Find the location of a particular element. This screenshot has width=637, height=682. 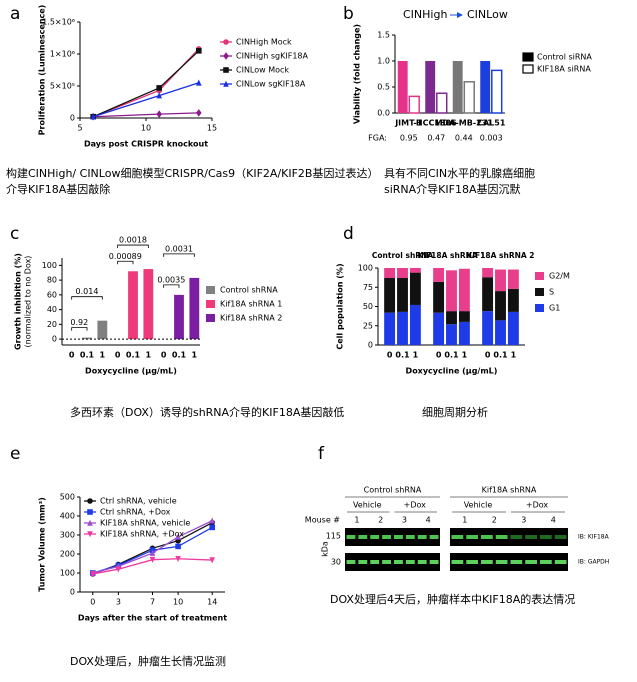

y-axis-label: Cell population (%) is located at coordinates (340, 306).